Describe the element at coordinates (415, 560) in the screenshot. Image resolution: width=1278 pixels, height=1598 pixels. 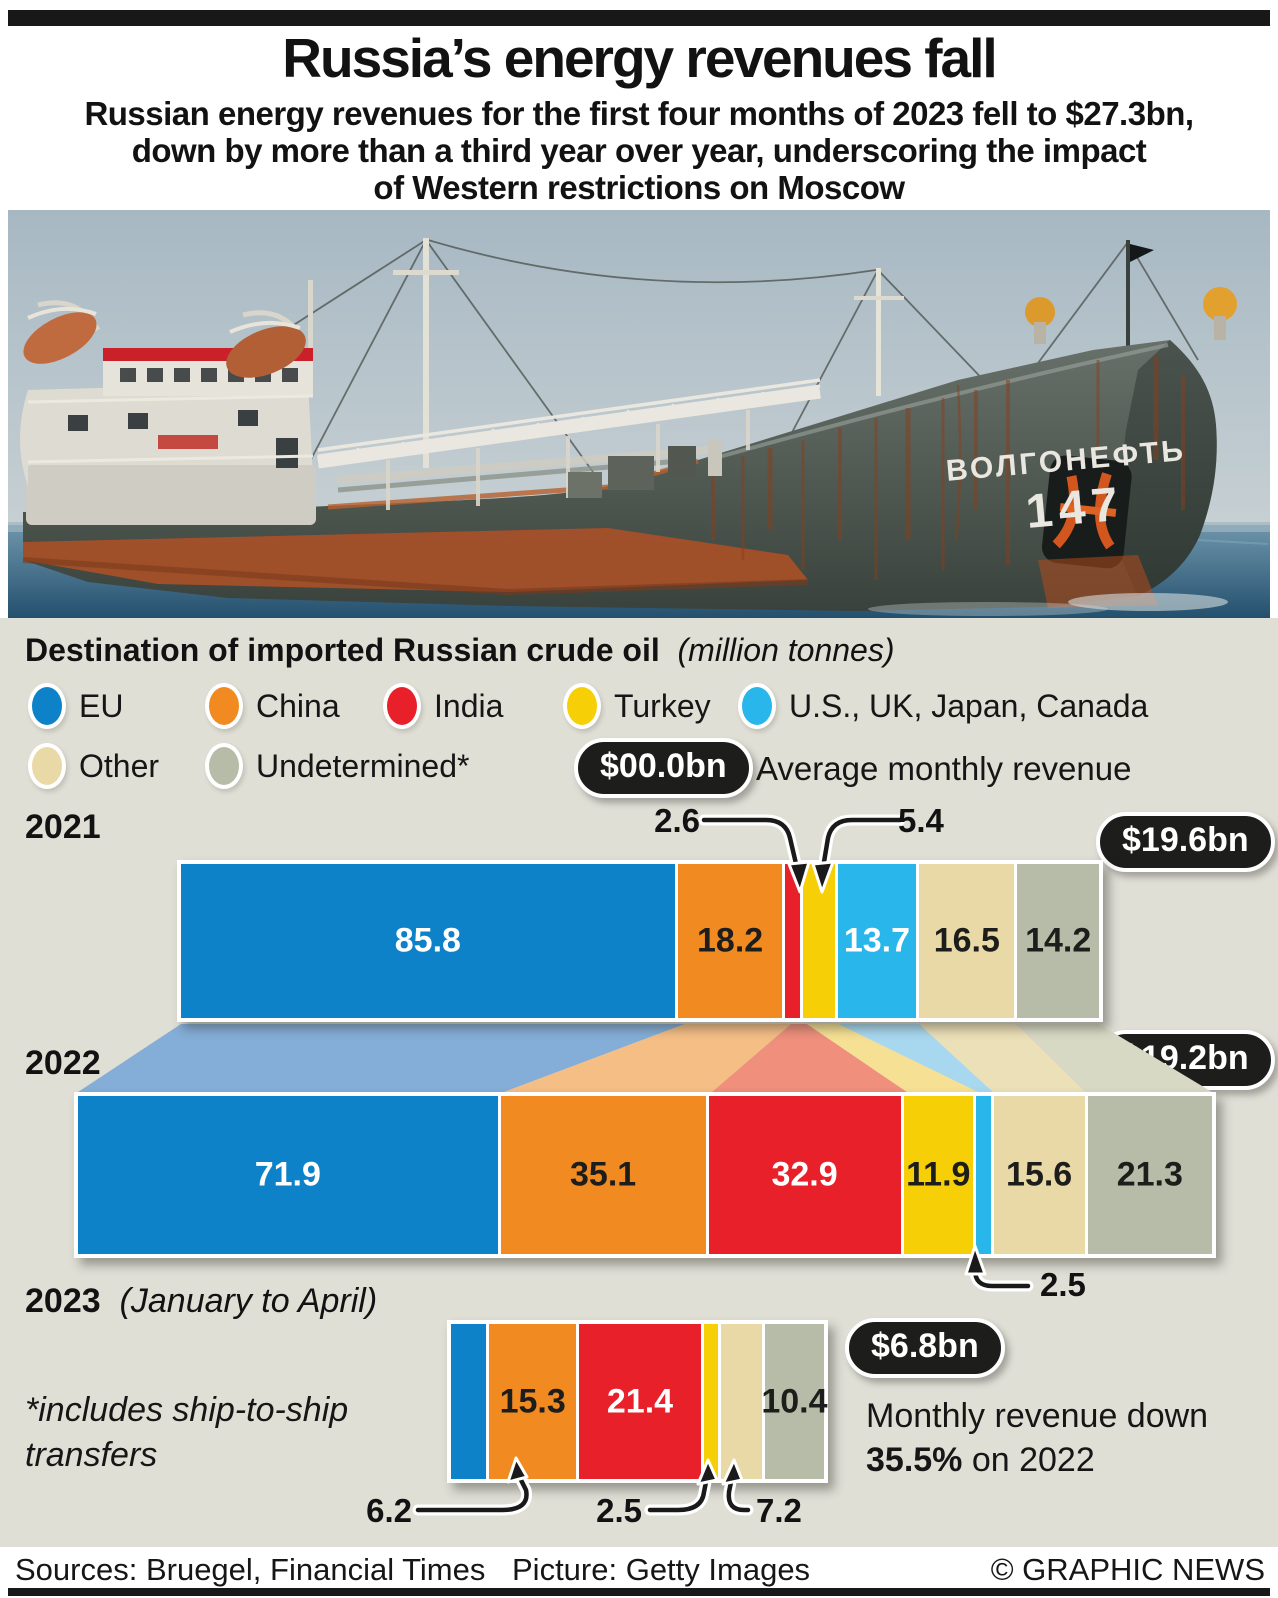
I see `rust-waterline` at that location.